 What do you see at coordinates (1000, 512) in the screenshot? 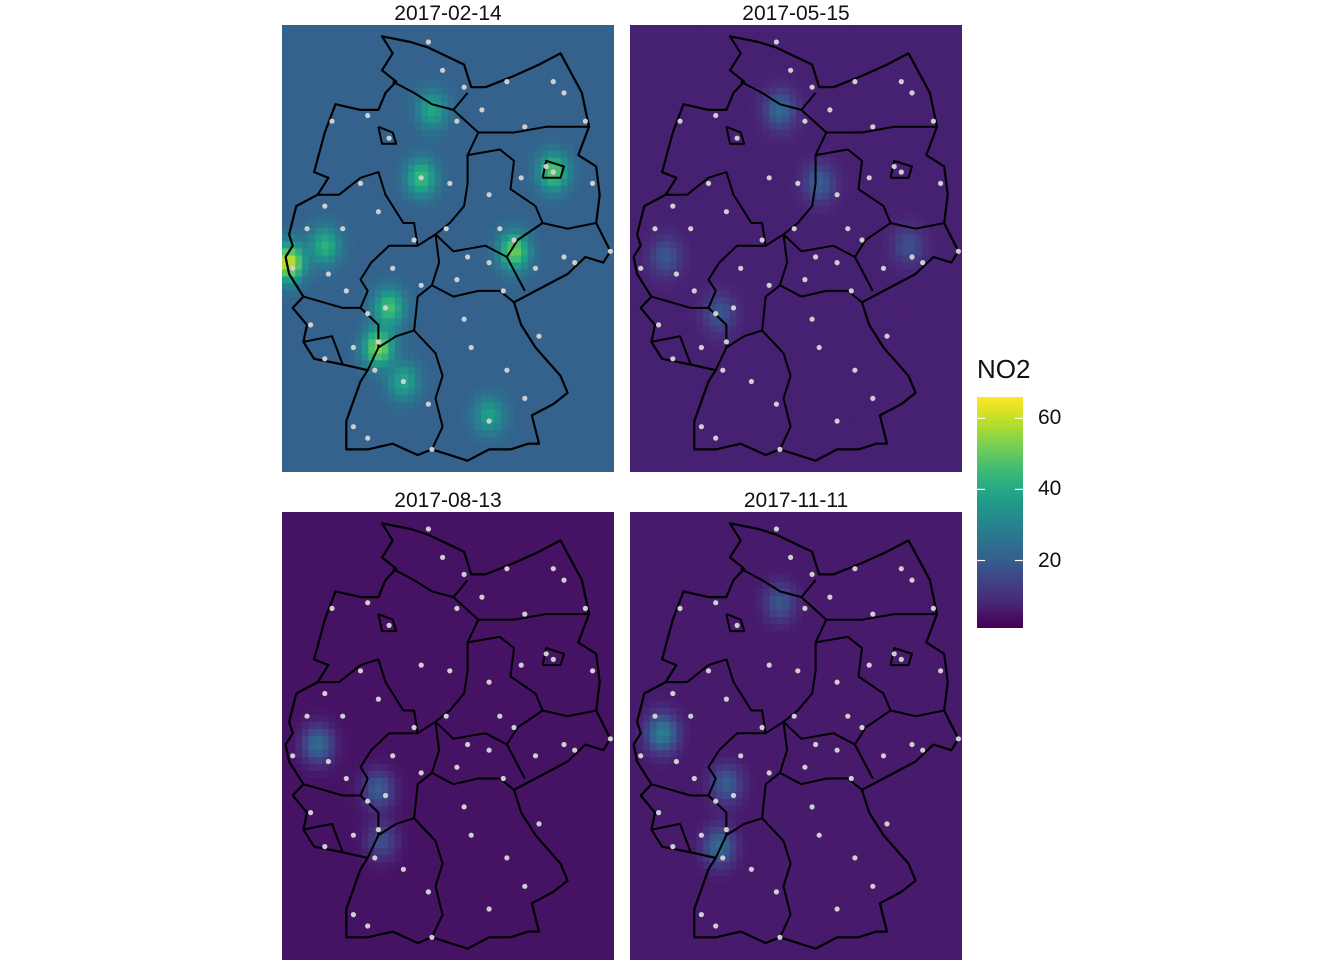
I see `legend-colorbar` at bounding box center [1000, 512].